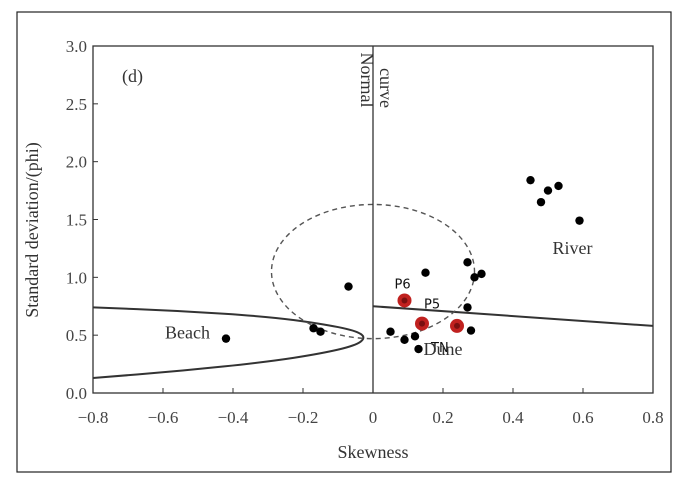 This screenshot has height=484, width=686. I want to click on x-tick-label: −0.4, so click(233, 417).